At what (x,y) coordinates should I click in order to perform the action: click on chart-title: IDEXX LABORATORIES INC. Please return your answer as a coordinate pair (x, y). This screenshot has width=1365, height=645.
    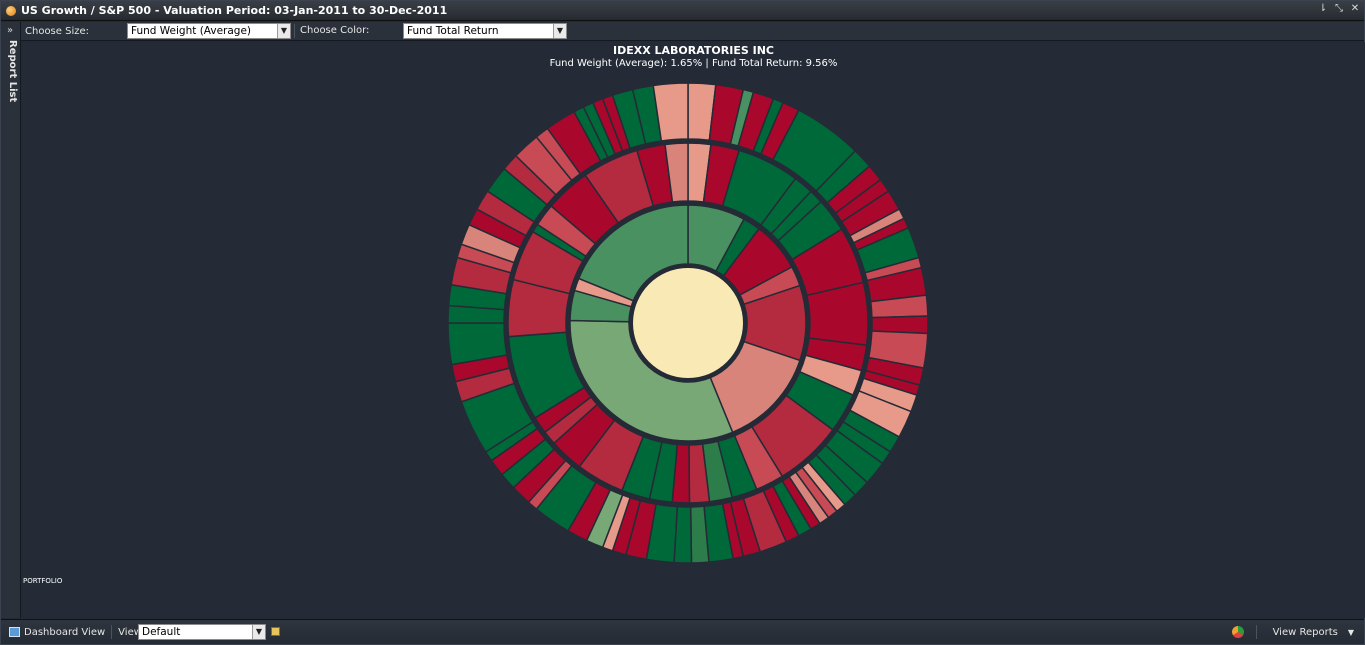
    Looking at the image, I should click on (693, 50).